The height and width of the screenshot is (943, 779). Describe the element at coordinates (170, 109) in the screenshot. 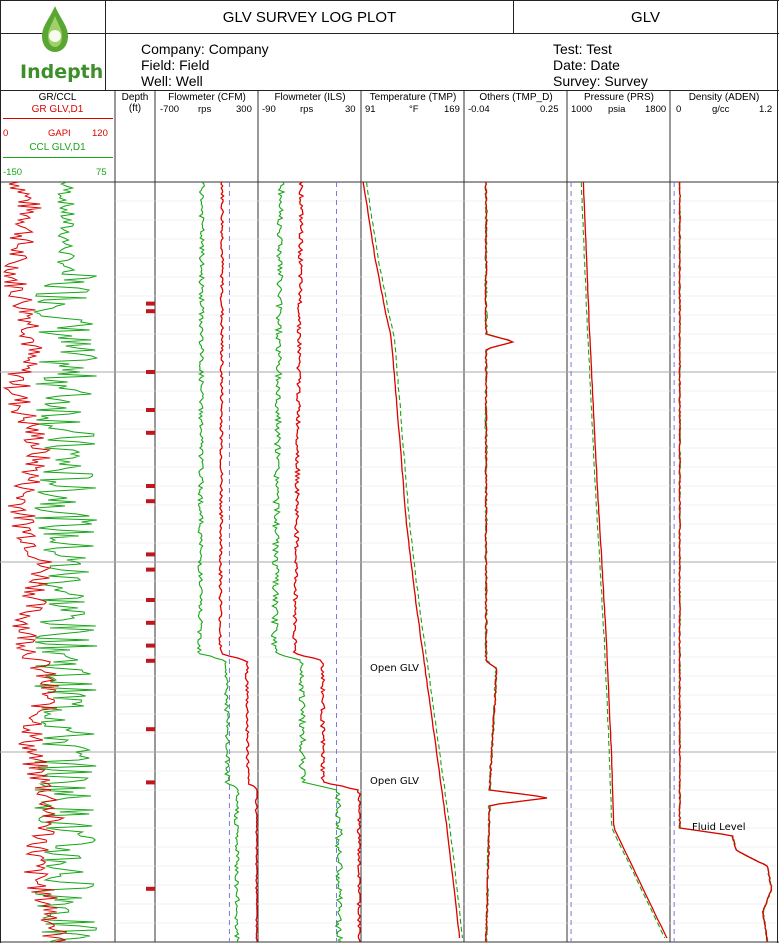

I see `cfm-min: -700` at that location.